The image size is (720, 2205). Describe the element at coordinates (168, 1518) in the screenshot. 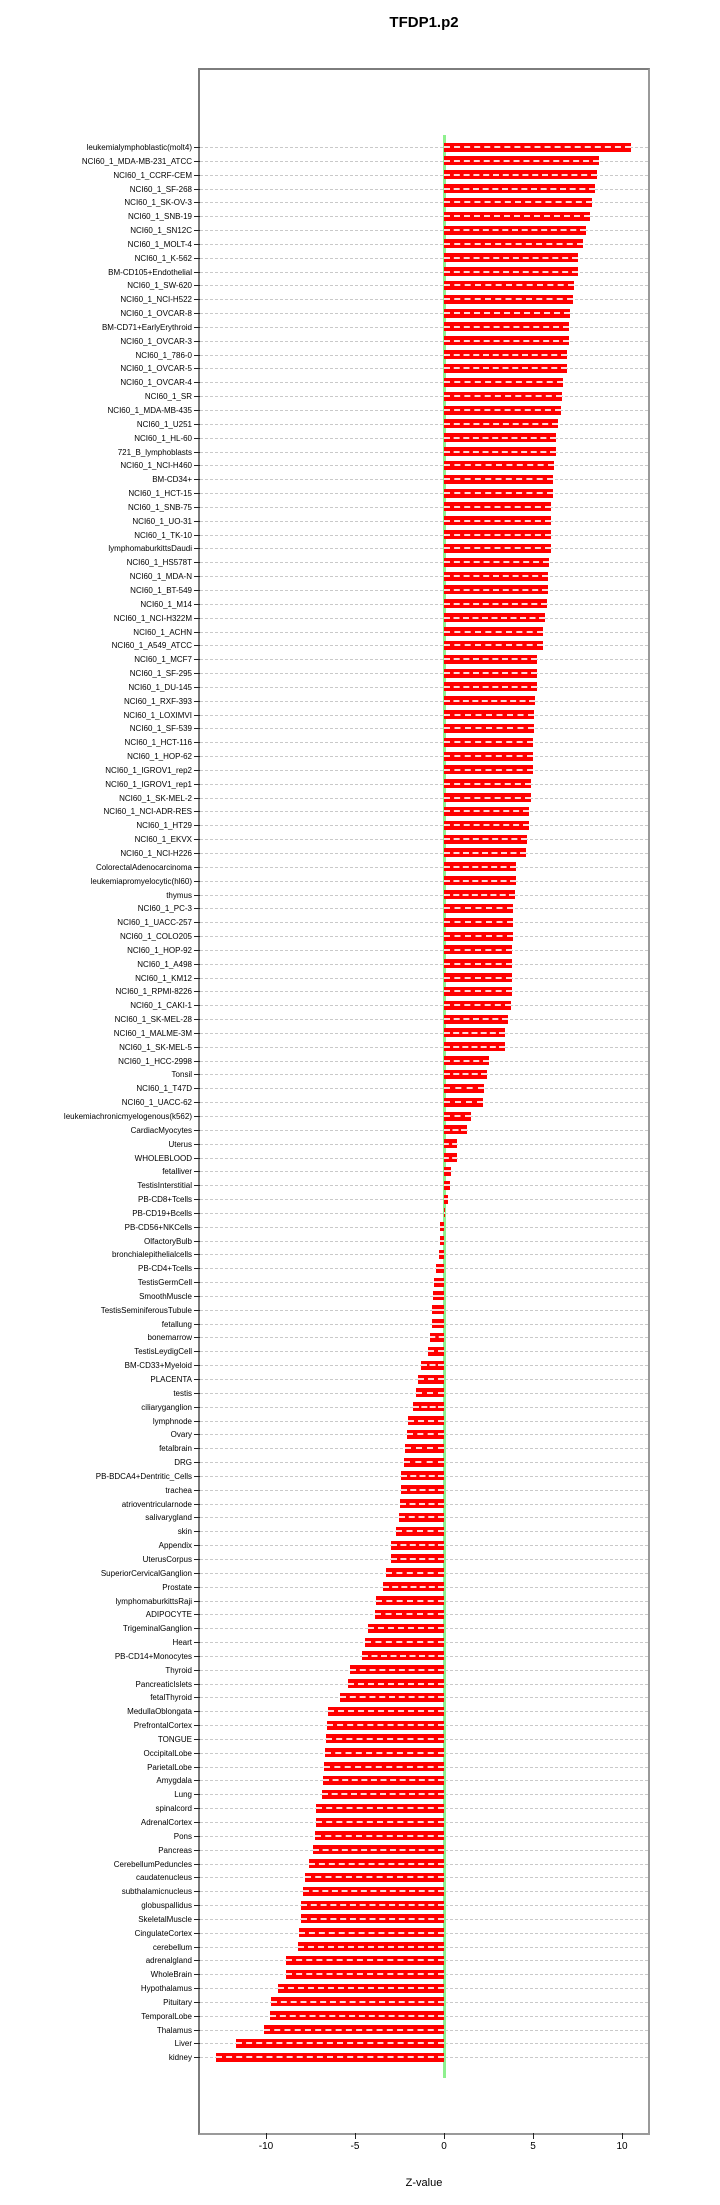

I see `row-label: salivarygland` at that location.